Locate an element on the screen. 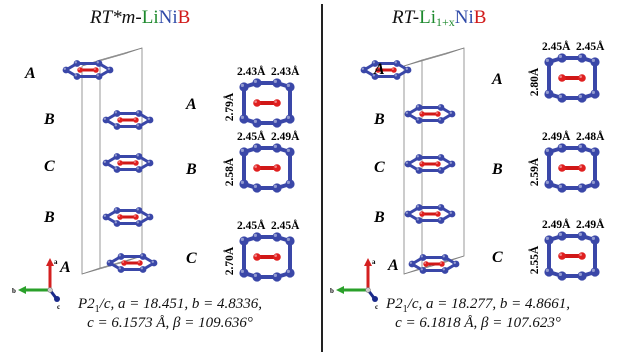 The image size is (632, 352). ni-atom-right-0-3-highlight is located at coordinates (406, 68).